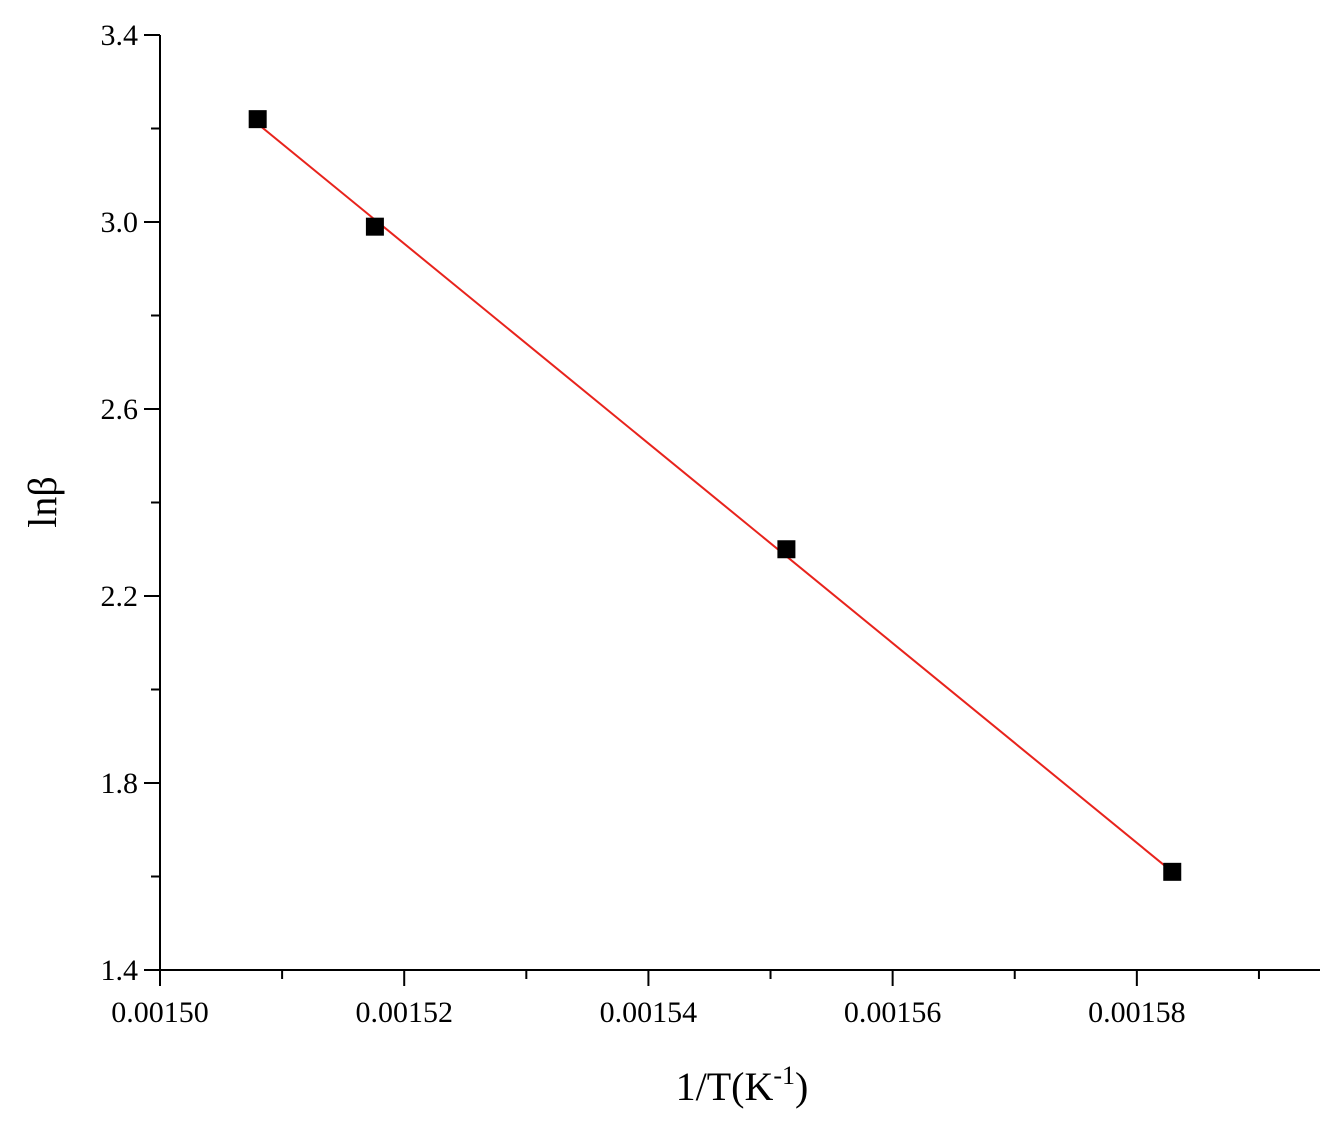 Image resolution: width=1340 pixels, height=1135 pixels. Describe the element at coordinates (120, 596) in the screenshot. I see `y-tick-label: 2.2` at that location.